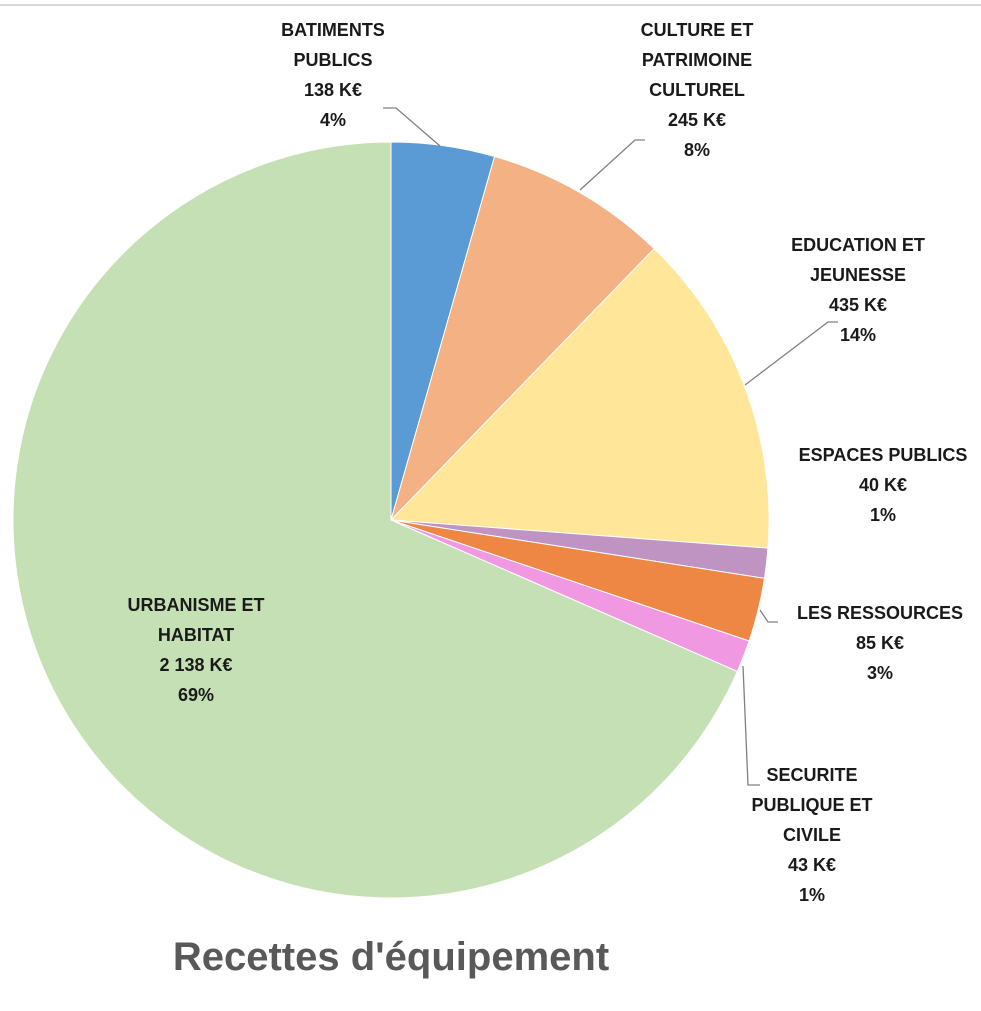 Image resolution: width=981 pixels, height=1011 pixels. Describe the element at coordinates (880, 613) in the screenshot. I see `category-label: LES RESSOURCES` at that location.